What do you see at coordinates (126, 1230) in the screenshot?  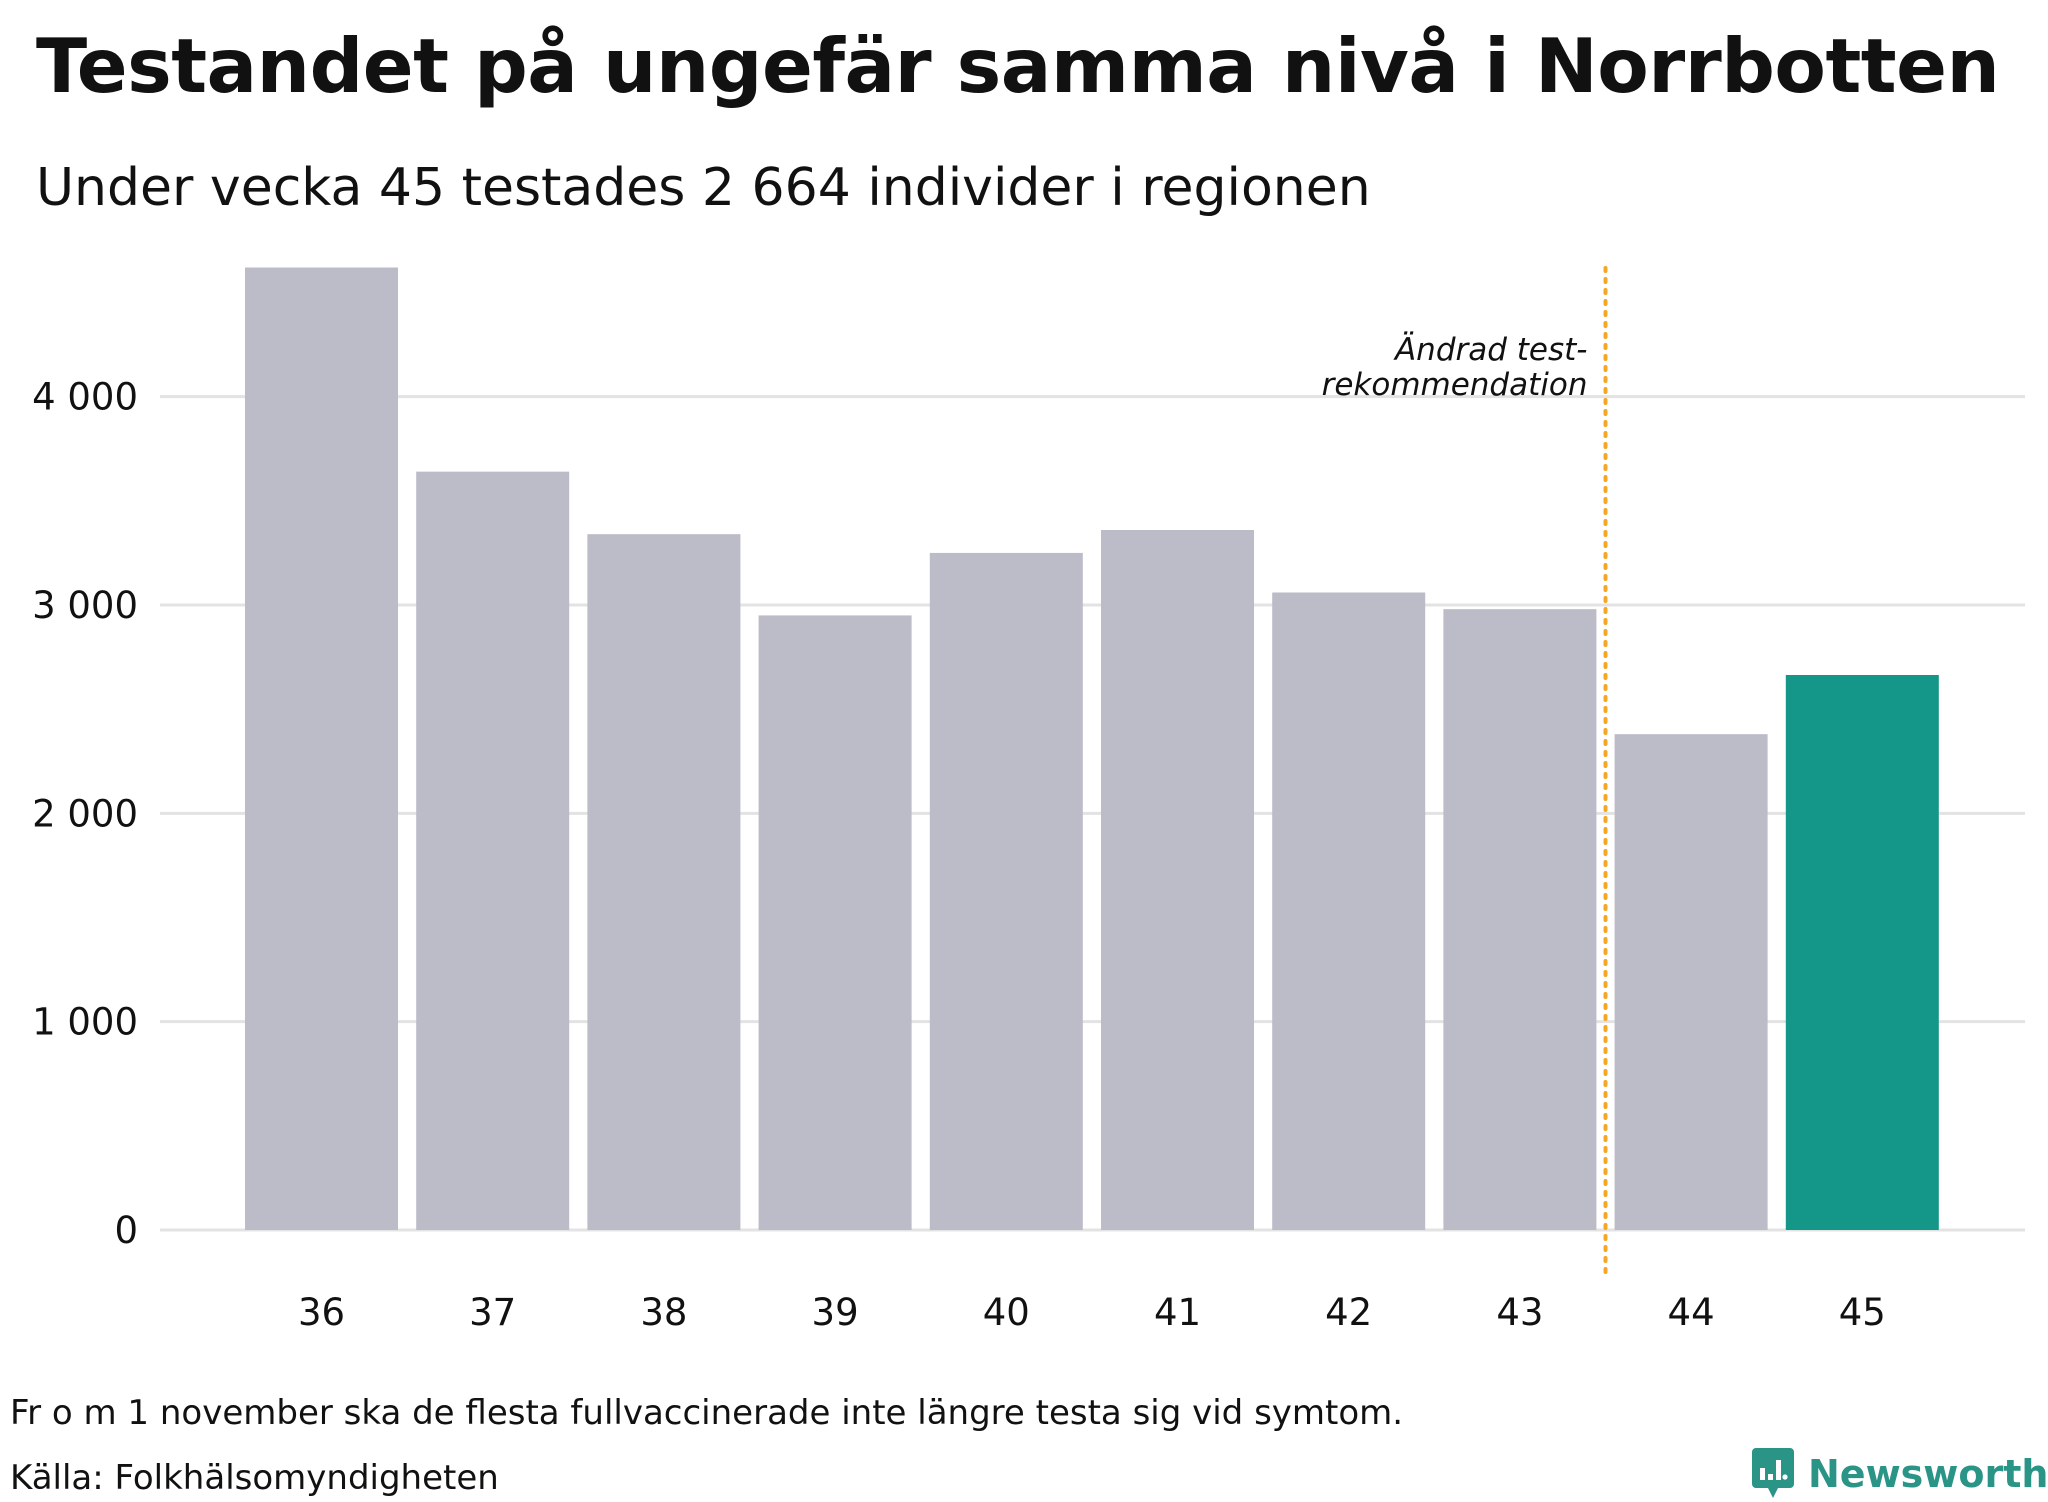 I see `y-tick-label: 0` at bounding box center [126, 1230].